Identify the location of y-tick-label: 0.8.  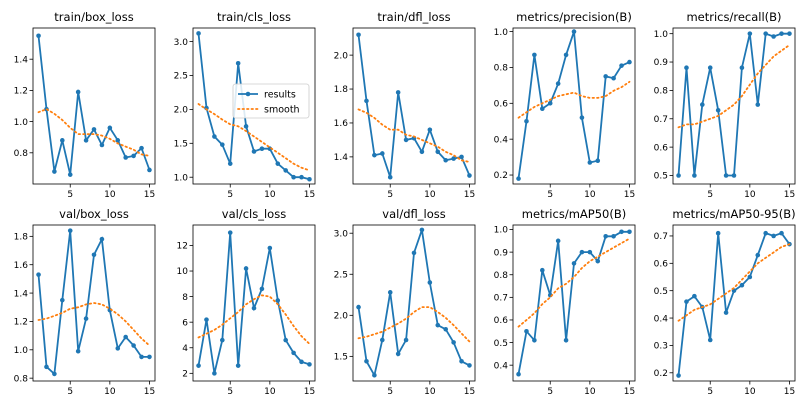
(21, 379).